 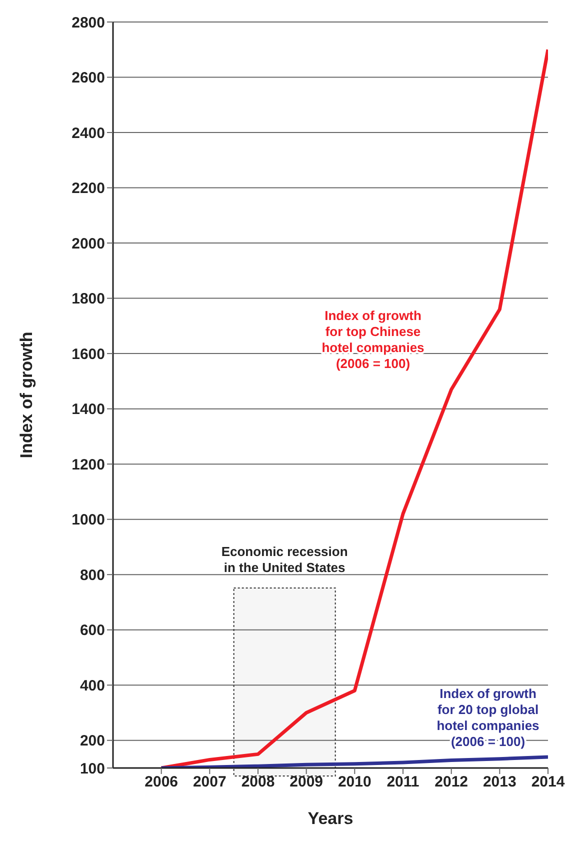 What do you see at coordinates (331, 818) in the screenshot?
I see `x-axis-title: Years` at bounding box center [331, 818].